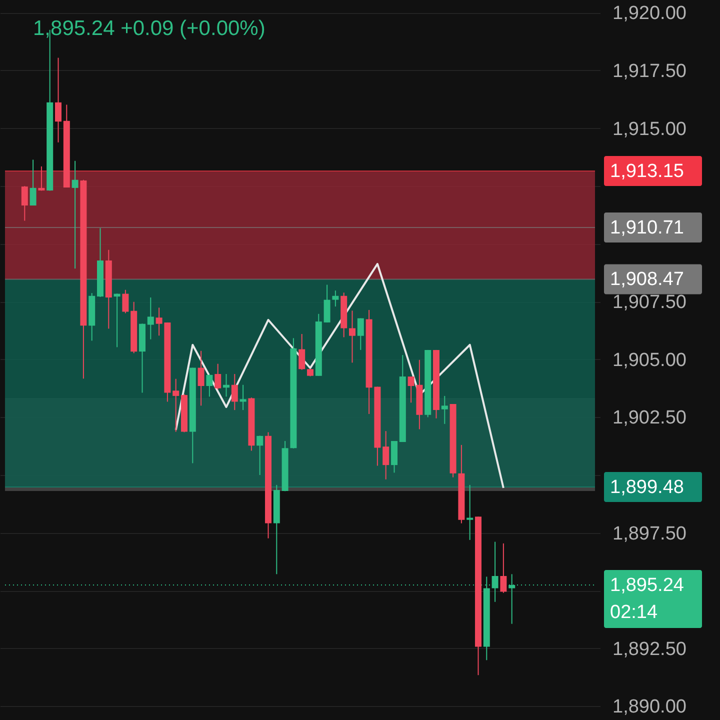 The width and height of the screenshot is (720, 720). I want to click on line-series, so click(339, 375).